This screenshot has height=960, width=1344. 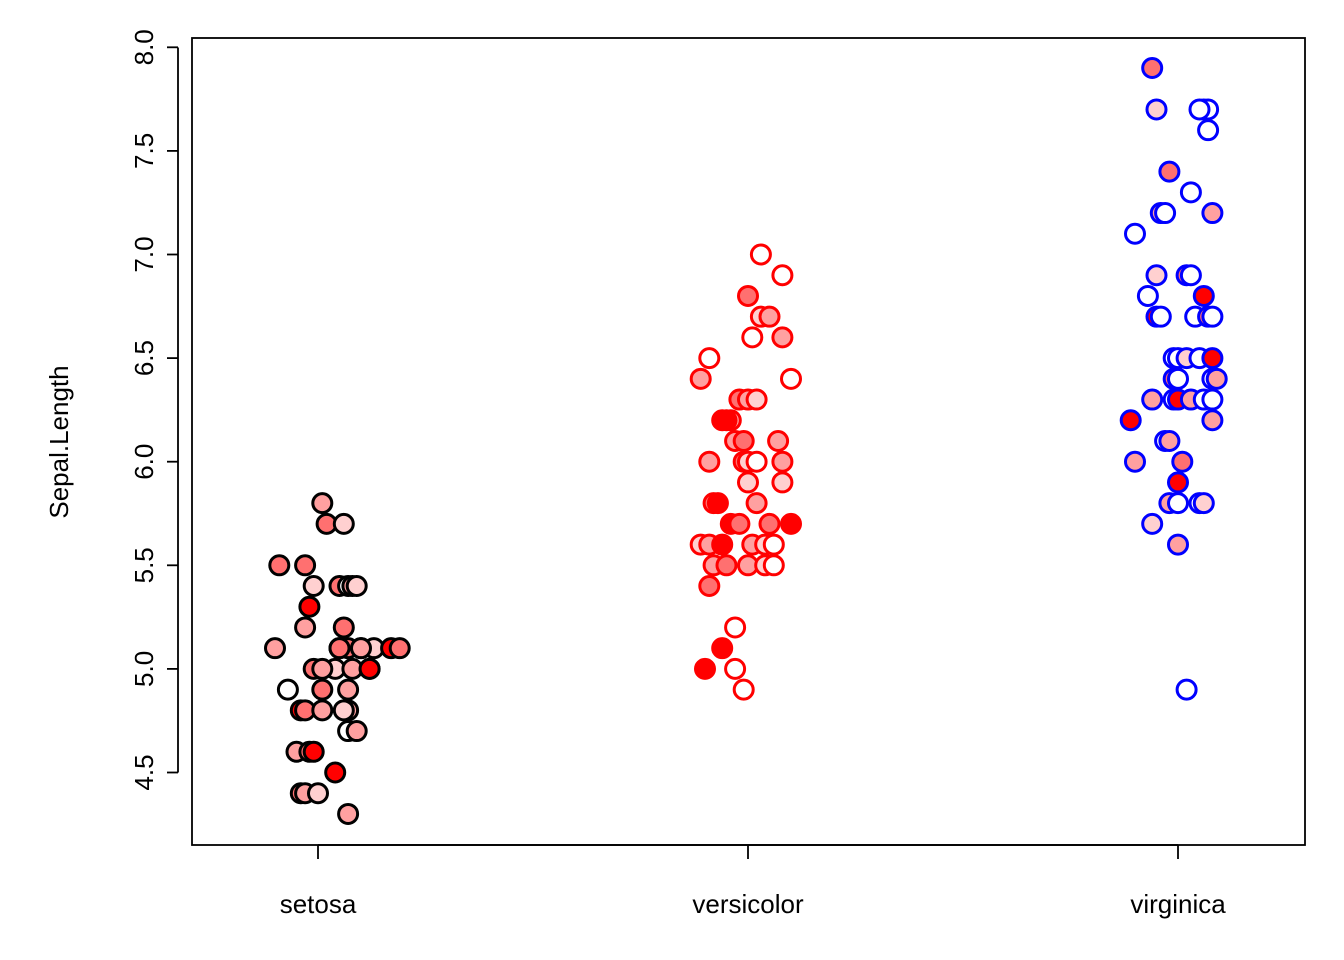 I want to click on y-tick-label: 4.5, so click(x=144, y=772).